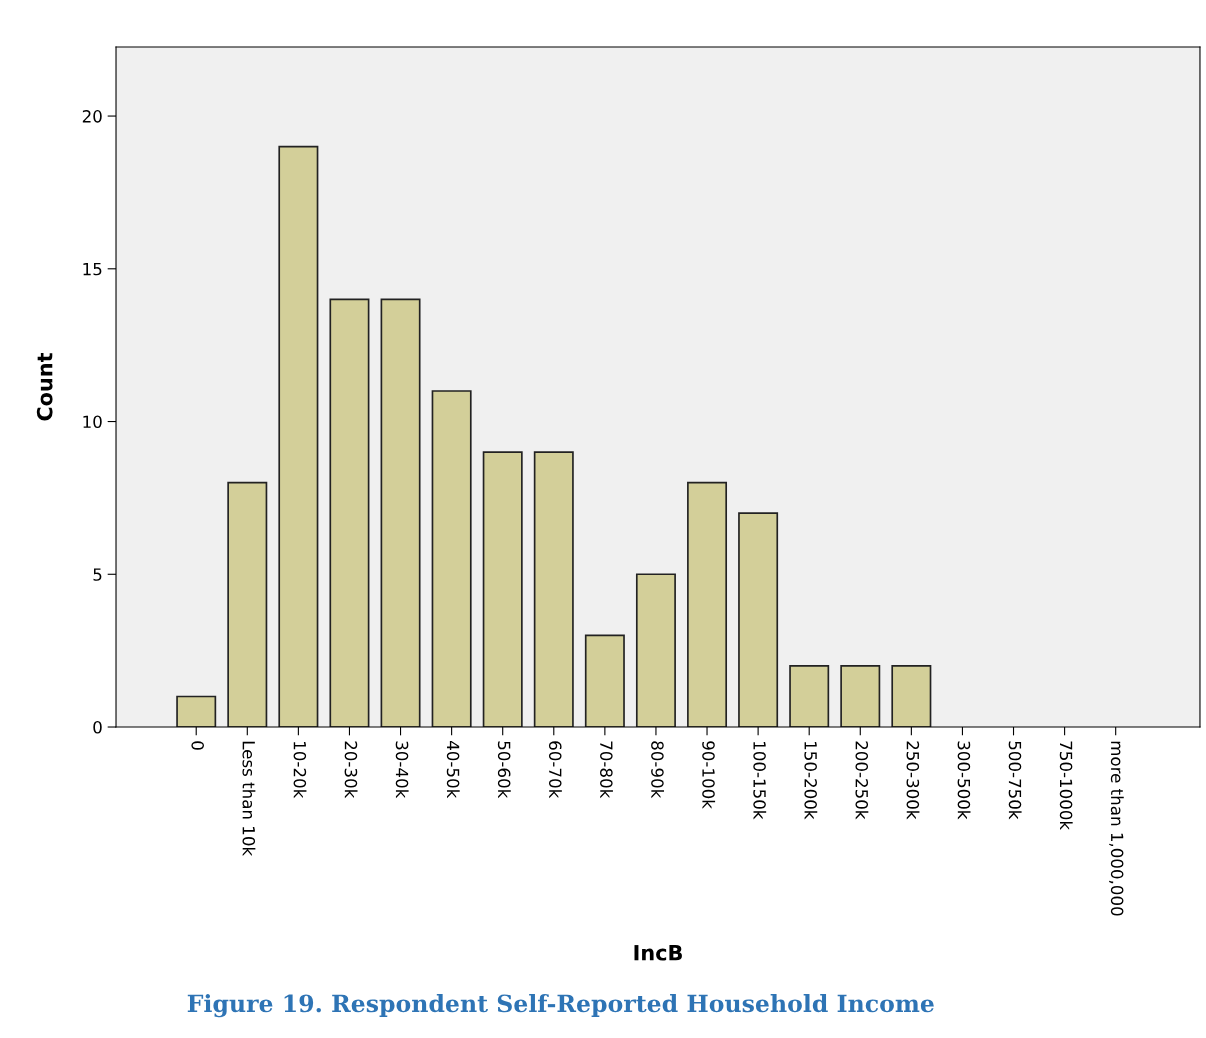  What do you see at coordinates (1066, 786) in the screenshot?
I see `x-tick-label: 750-1000k` at bounding box center [1066, 786].